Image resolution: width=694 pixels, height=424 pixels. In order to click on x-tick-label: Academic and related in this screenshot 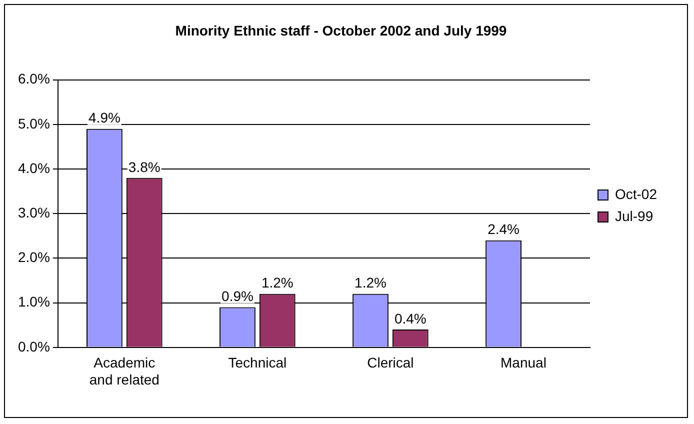, I will do `click(124, 371)`.